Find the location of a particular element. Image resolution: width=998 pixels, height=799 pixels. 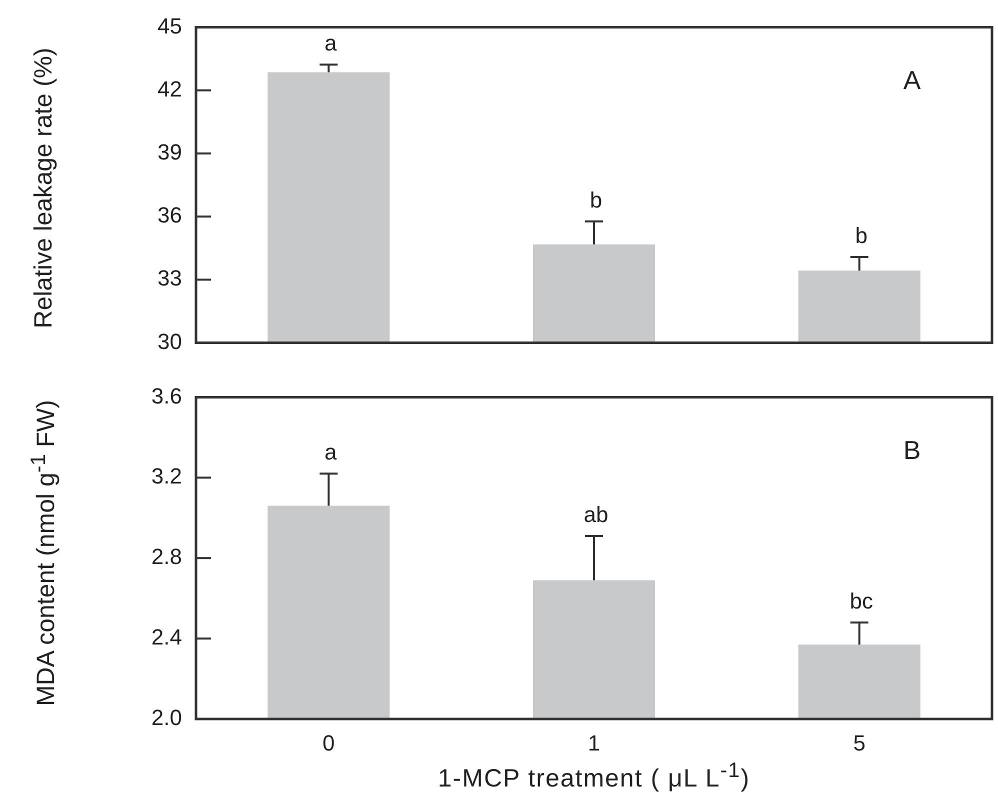

y-tick-label: 3.2 is located at coordinates (166, 476).